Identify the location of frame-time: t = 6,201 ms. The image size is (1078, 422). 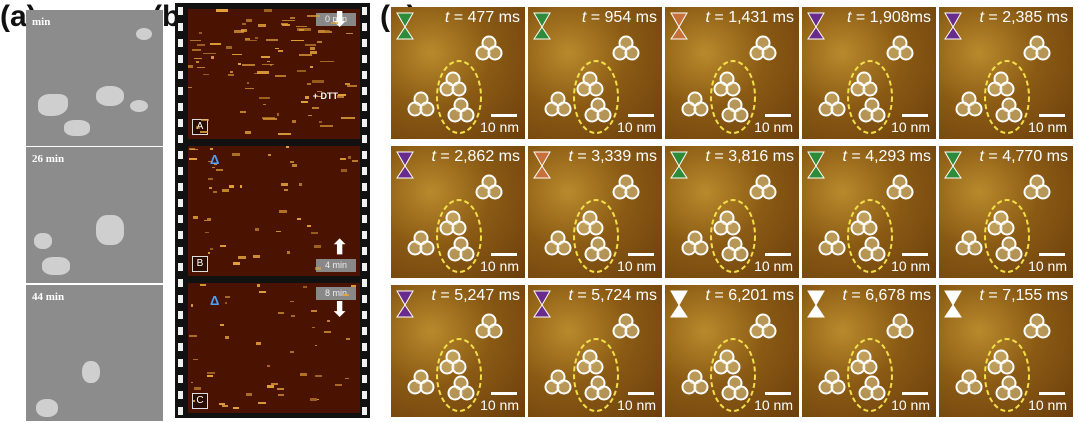
(750, 295).